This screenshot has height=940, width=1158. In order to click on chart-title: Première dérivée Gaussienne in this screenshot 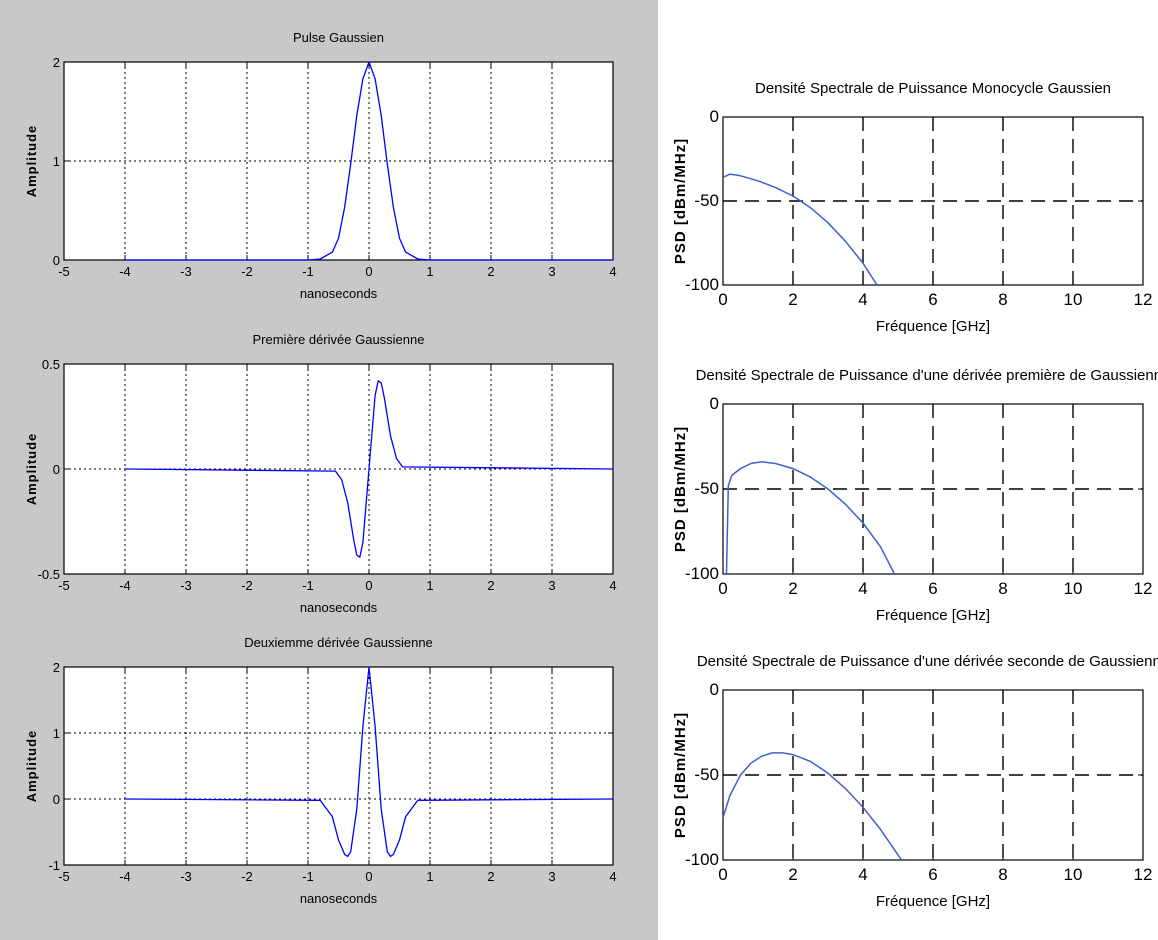, I will do `click(339, 339)`.